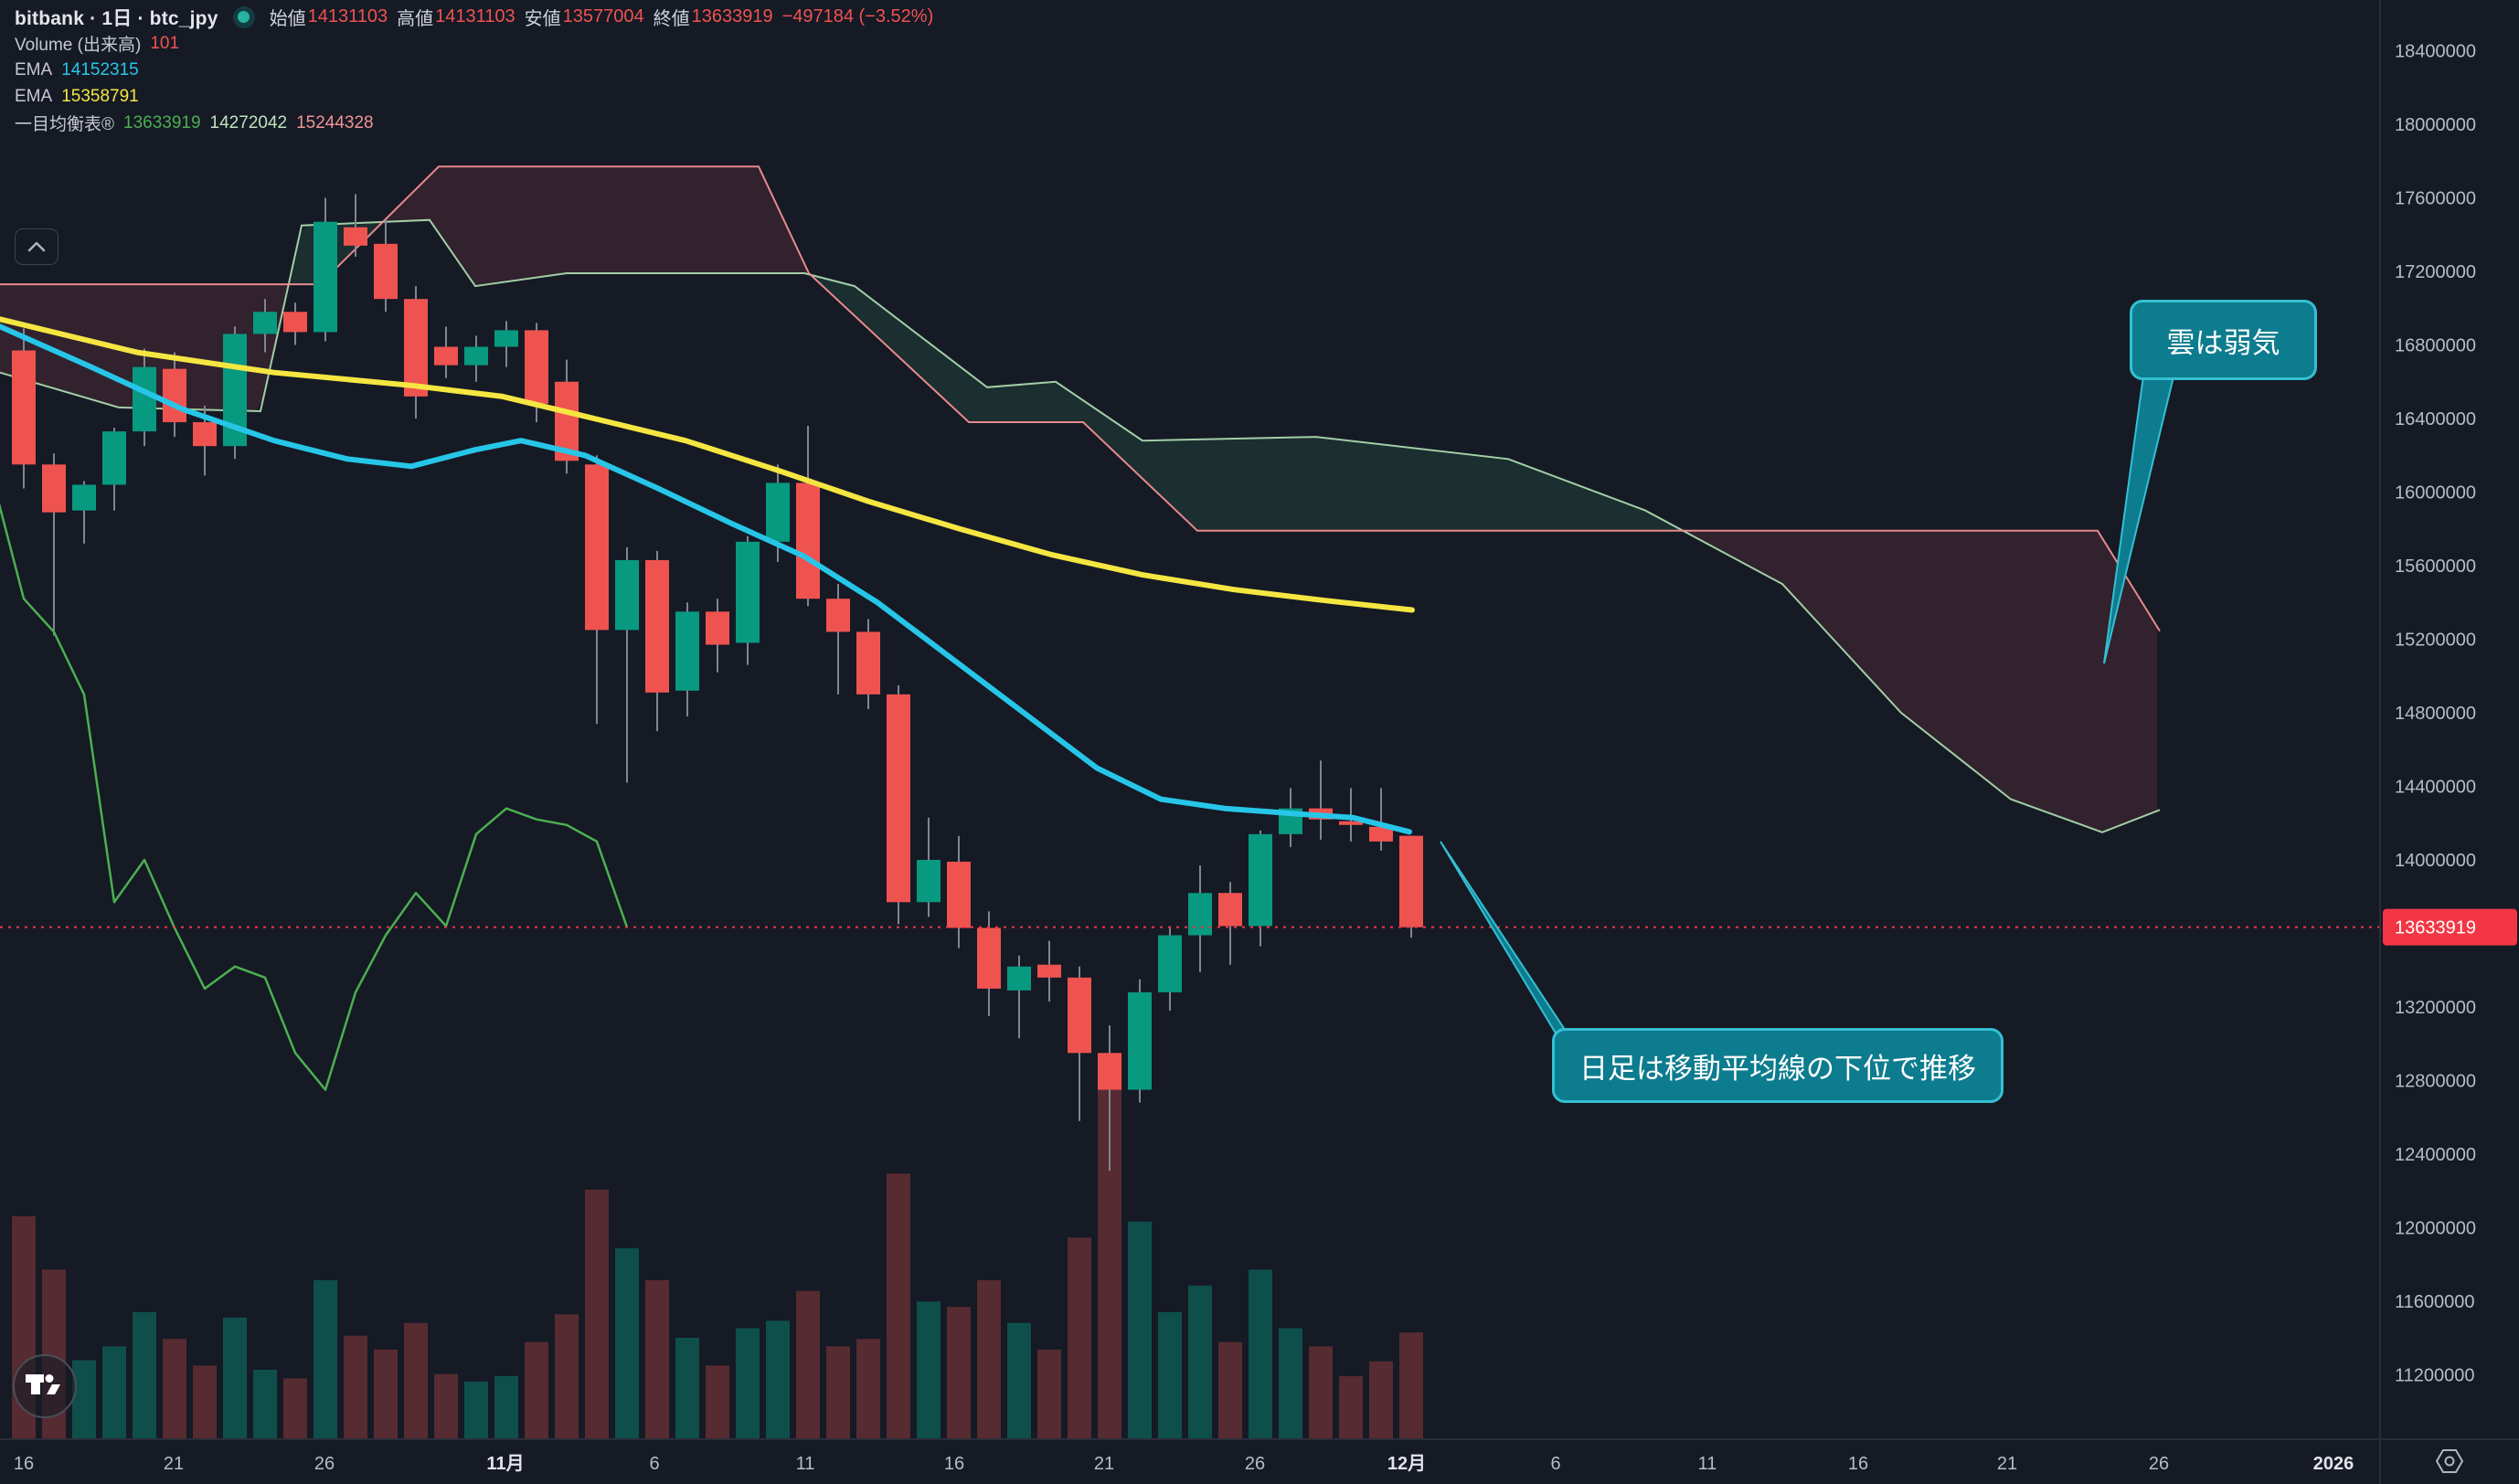 The height and width of the screenshot is (1484, 2519). I want to click on legend-collapse-button, so click(36, 246).